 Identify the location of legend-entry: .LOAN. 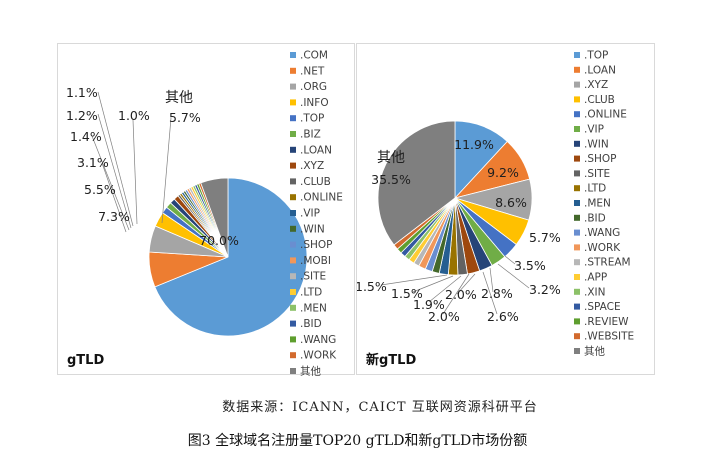
(600, 70).